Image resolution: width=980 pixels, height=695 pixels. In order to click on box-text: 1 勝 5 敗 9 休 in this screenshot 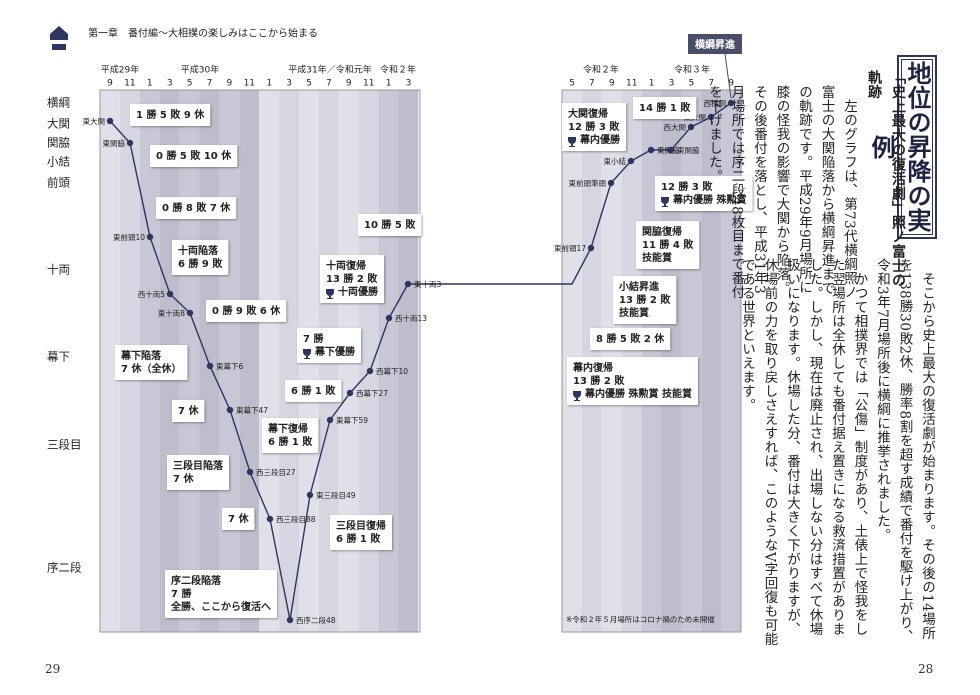, I will do `click(170, 114)`.